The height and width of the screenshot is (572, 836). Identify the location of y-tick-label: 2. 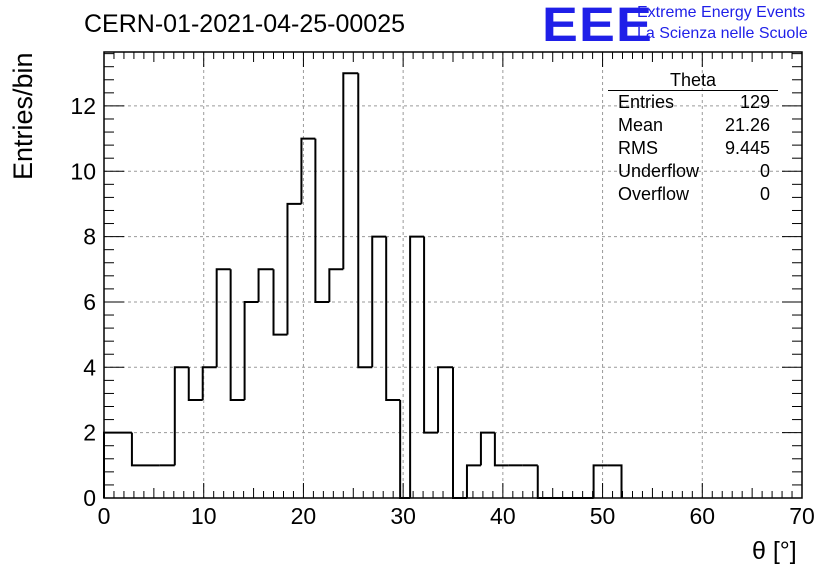
(89, 433).